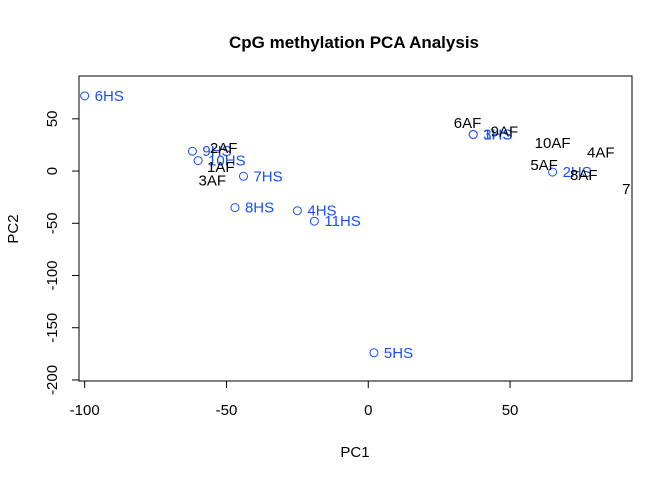  Describe the element at coordinates (52, 380) in the screenshot. I see `y-tick-label: -200` at that location.